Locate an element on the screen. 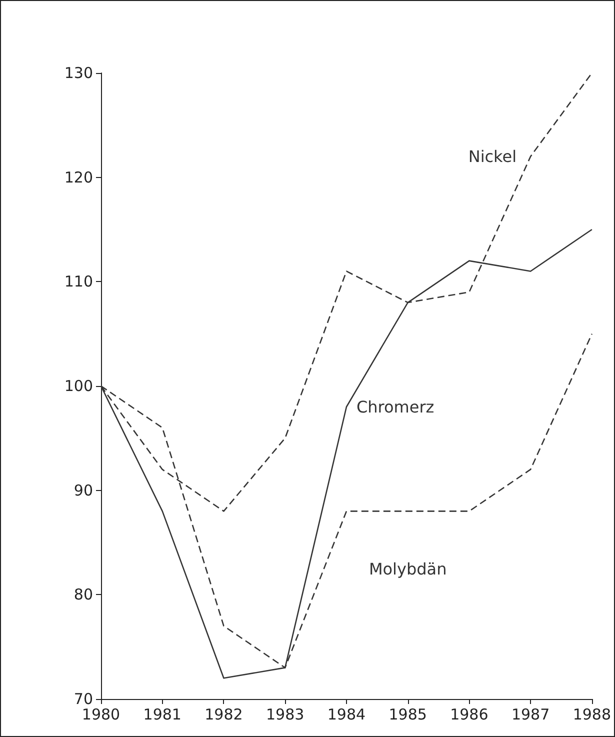 The image size is (615, 737). text: Molybdän is located at coordinates (407, 569).